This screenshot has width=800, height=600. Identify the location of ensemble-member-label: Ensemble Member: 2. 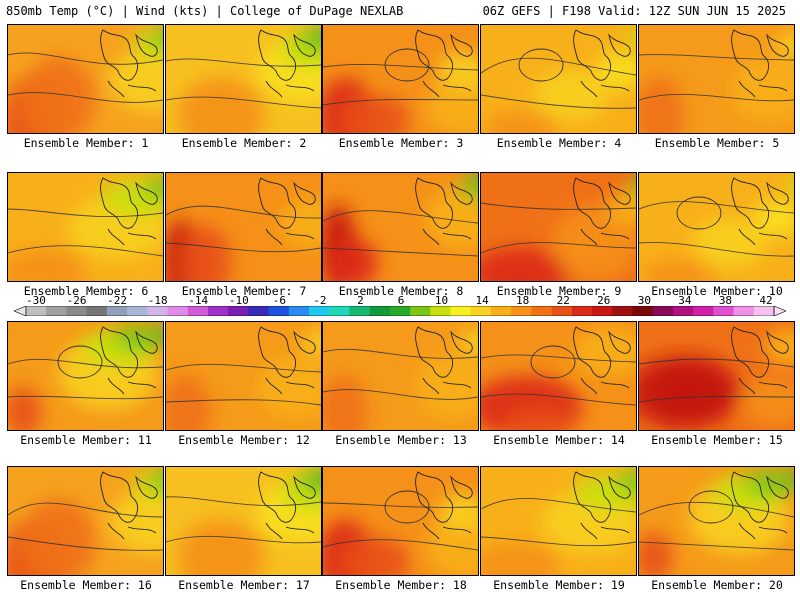
(244, 143).